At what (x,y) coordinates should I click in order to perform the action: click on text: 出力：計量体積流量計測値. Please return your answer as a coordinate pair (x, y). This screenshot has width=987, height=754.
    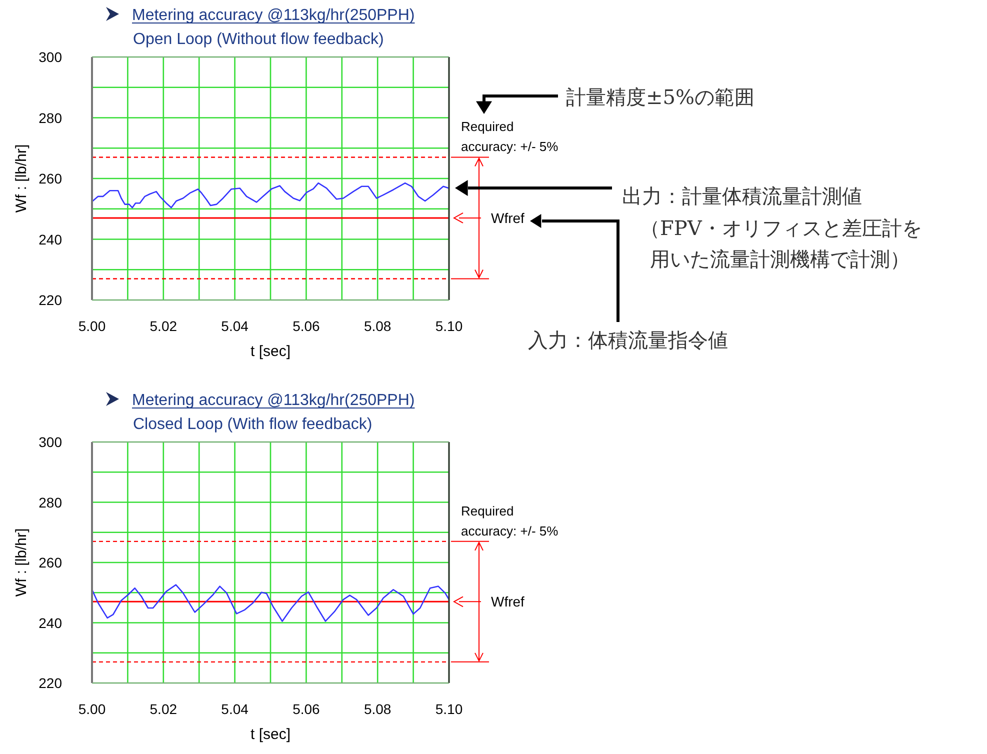
    Looking at the image, I should click on (742, 196).